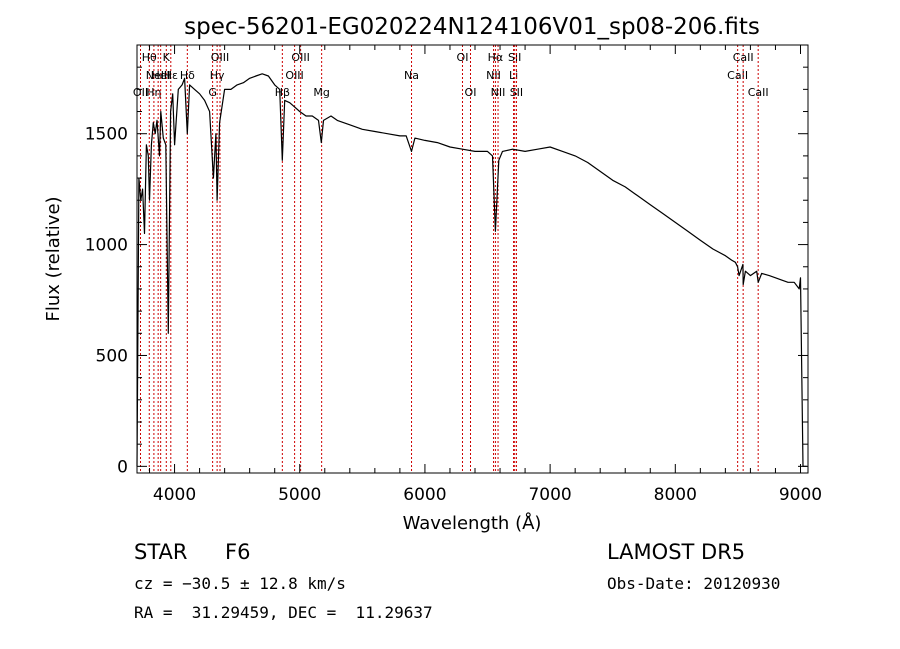 This screenshot has height=649, width=900. Describe the element at coordinates (299, 495) in the screenshot. I see `x-tick-label: 5000` at that location.